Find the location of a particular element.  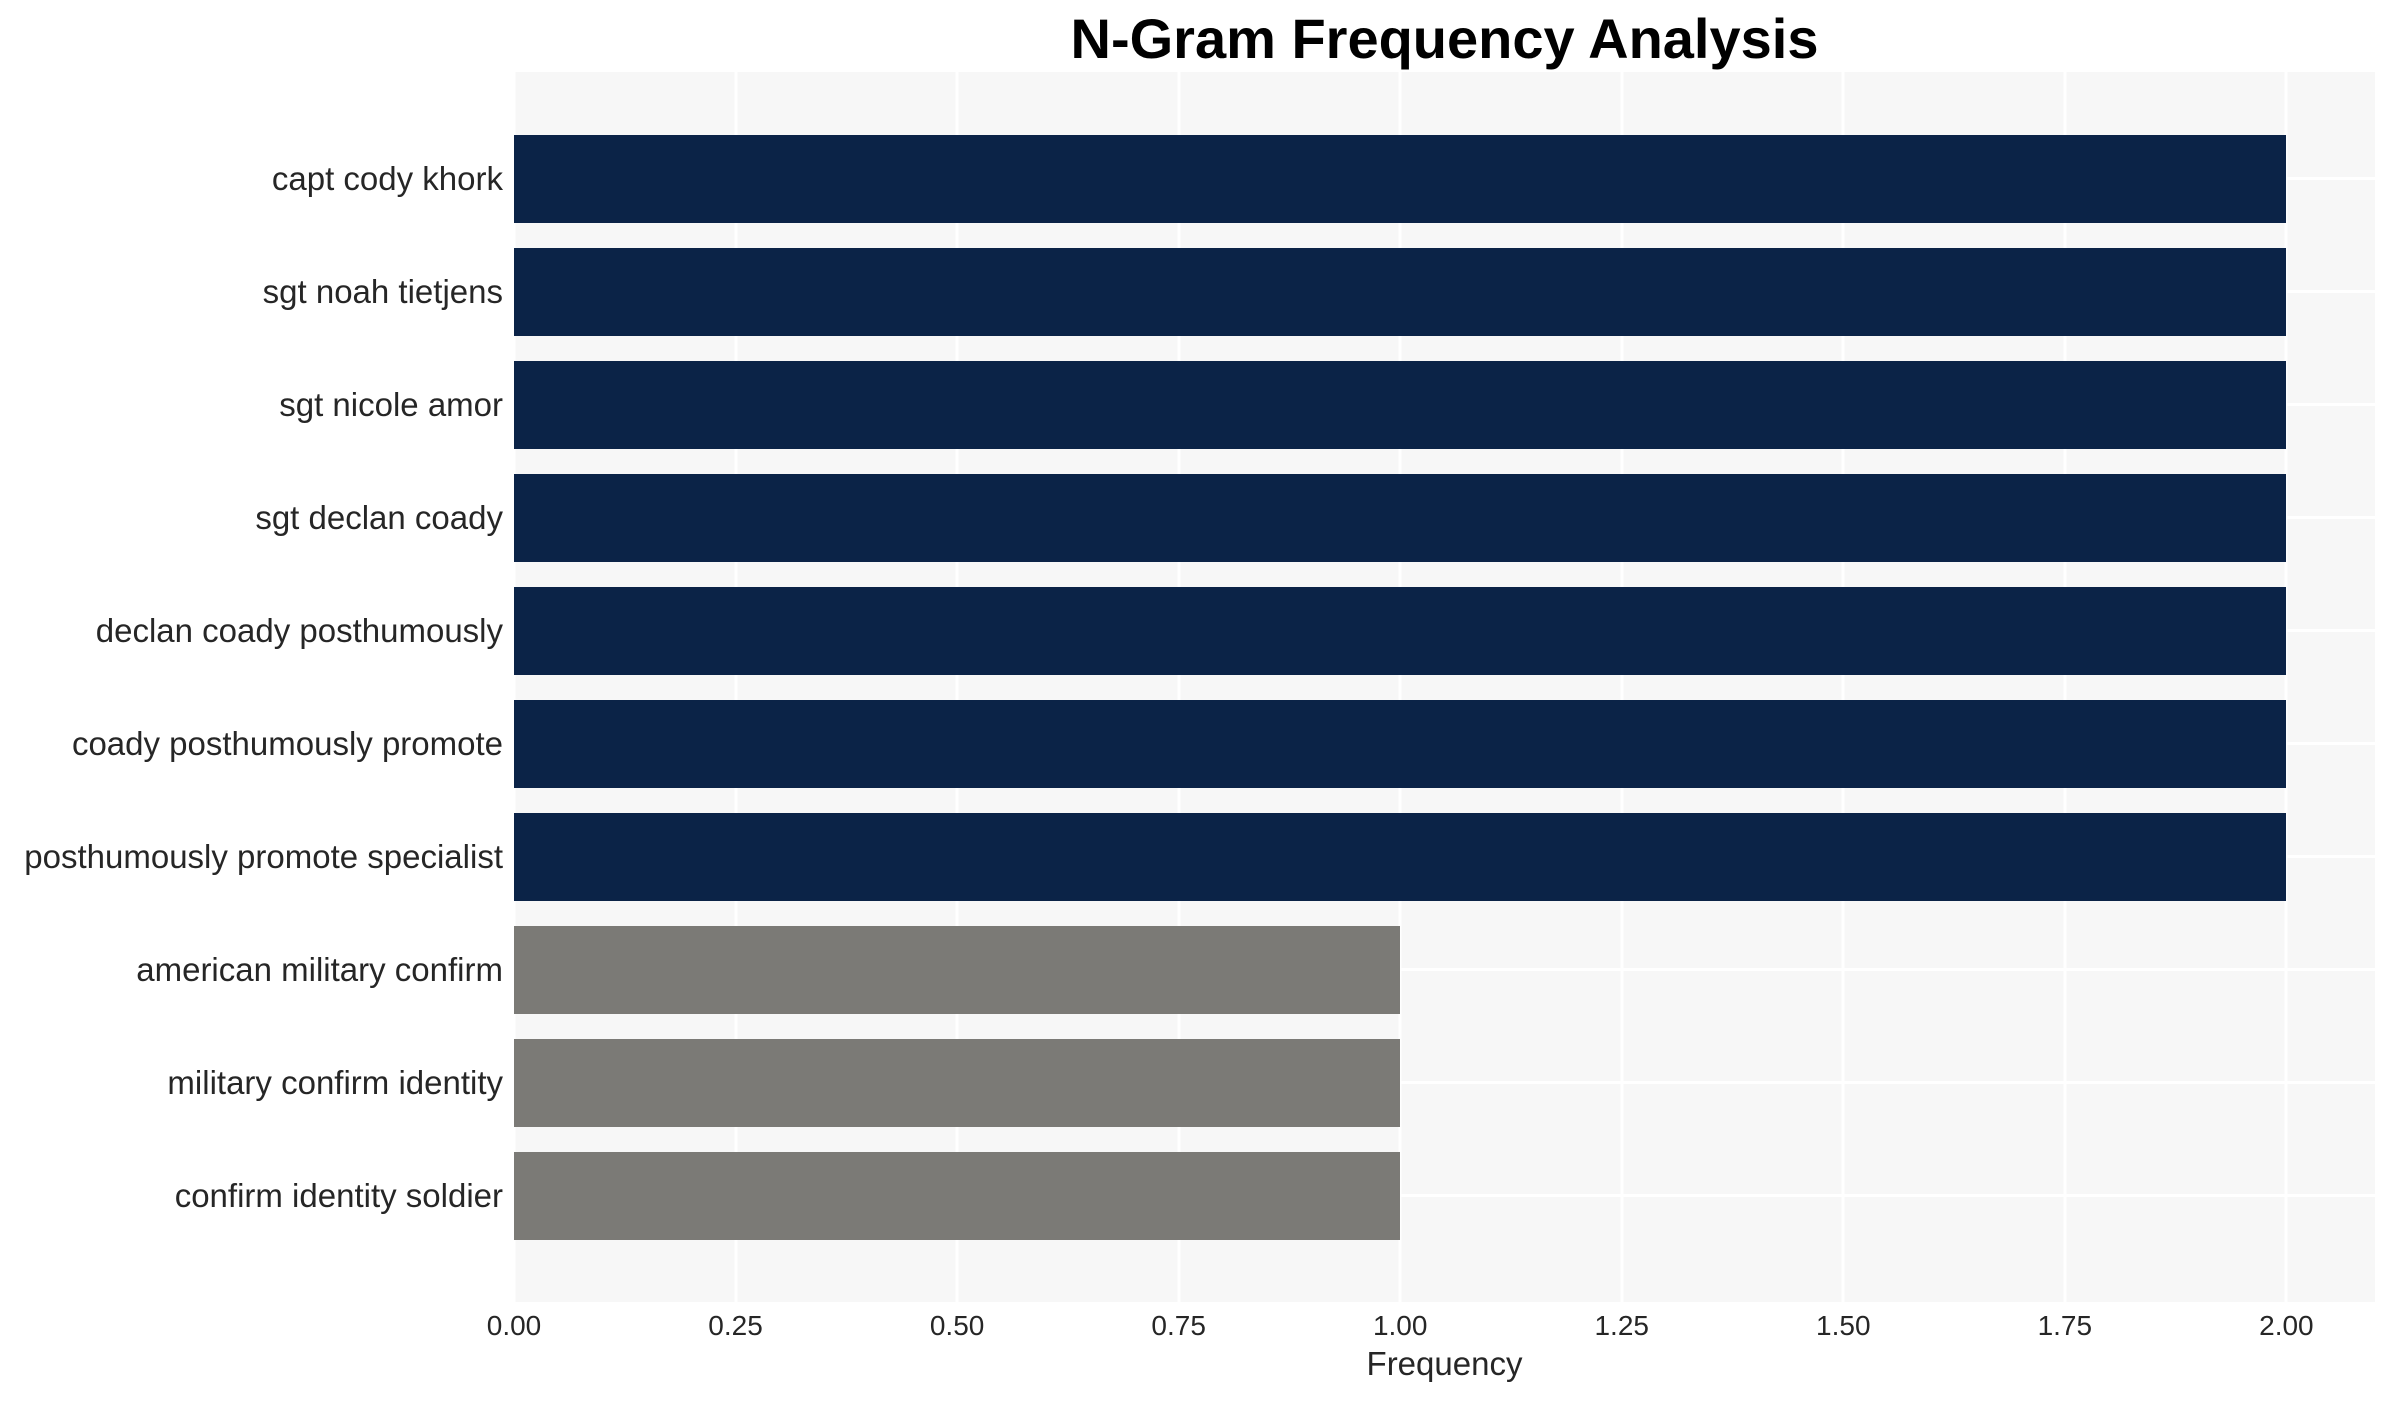

bar-sgt-noah-tietjens is located at coordinates (1400, 291).